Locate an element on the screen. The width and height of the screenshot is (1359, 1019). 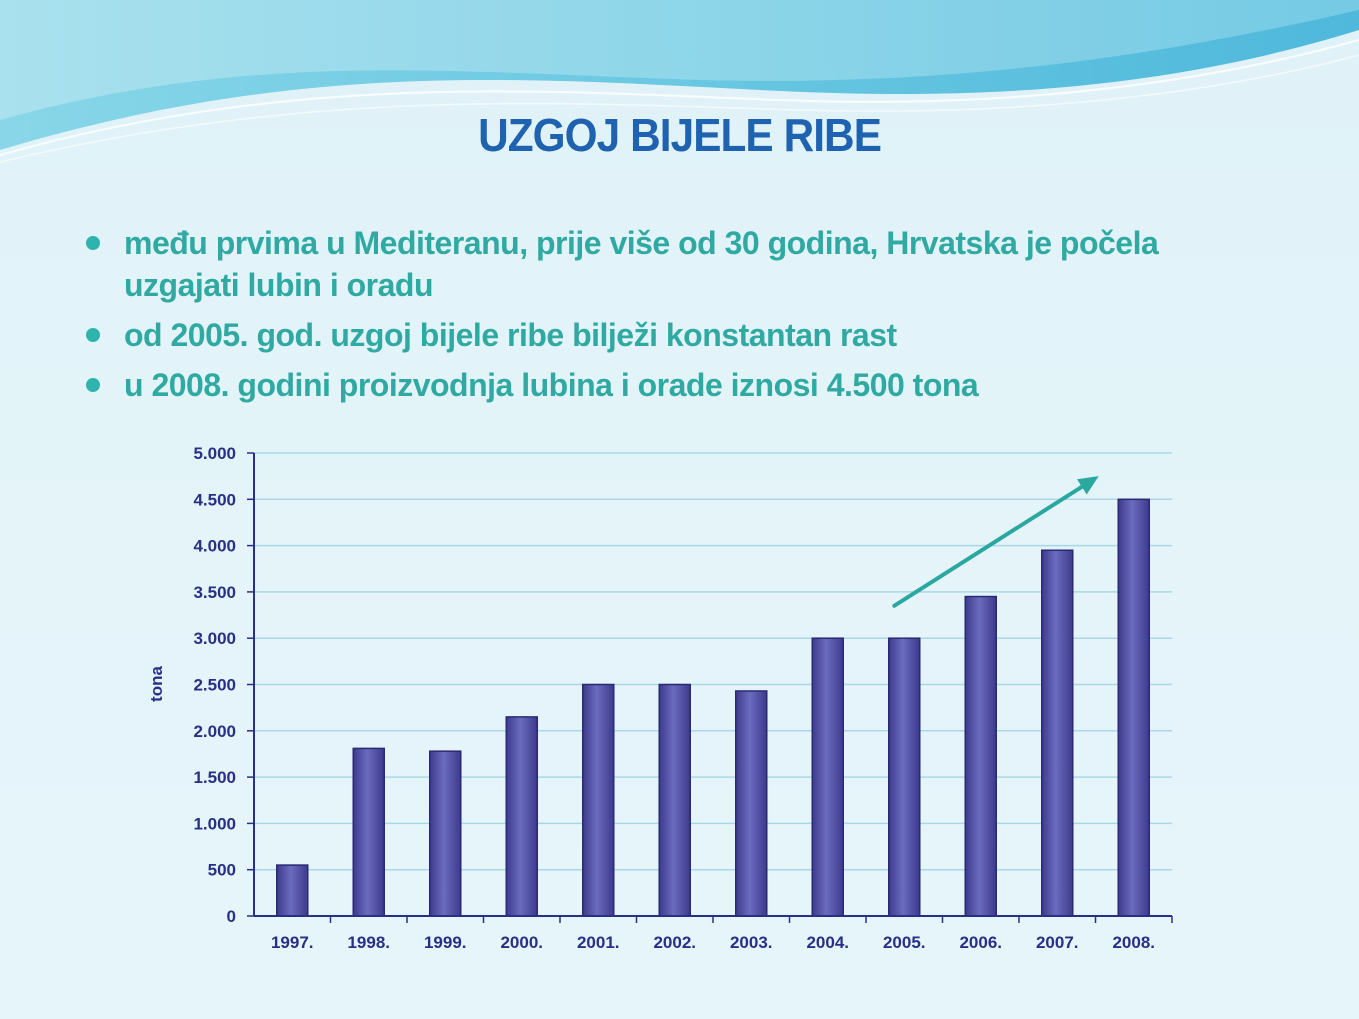
y-axis-label: tona is located at coordinates (156, 684).